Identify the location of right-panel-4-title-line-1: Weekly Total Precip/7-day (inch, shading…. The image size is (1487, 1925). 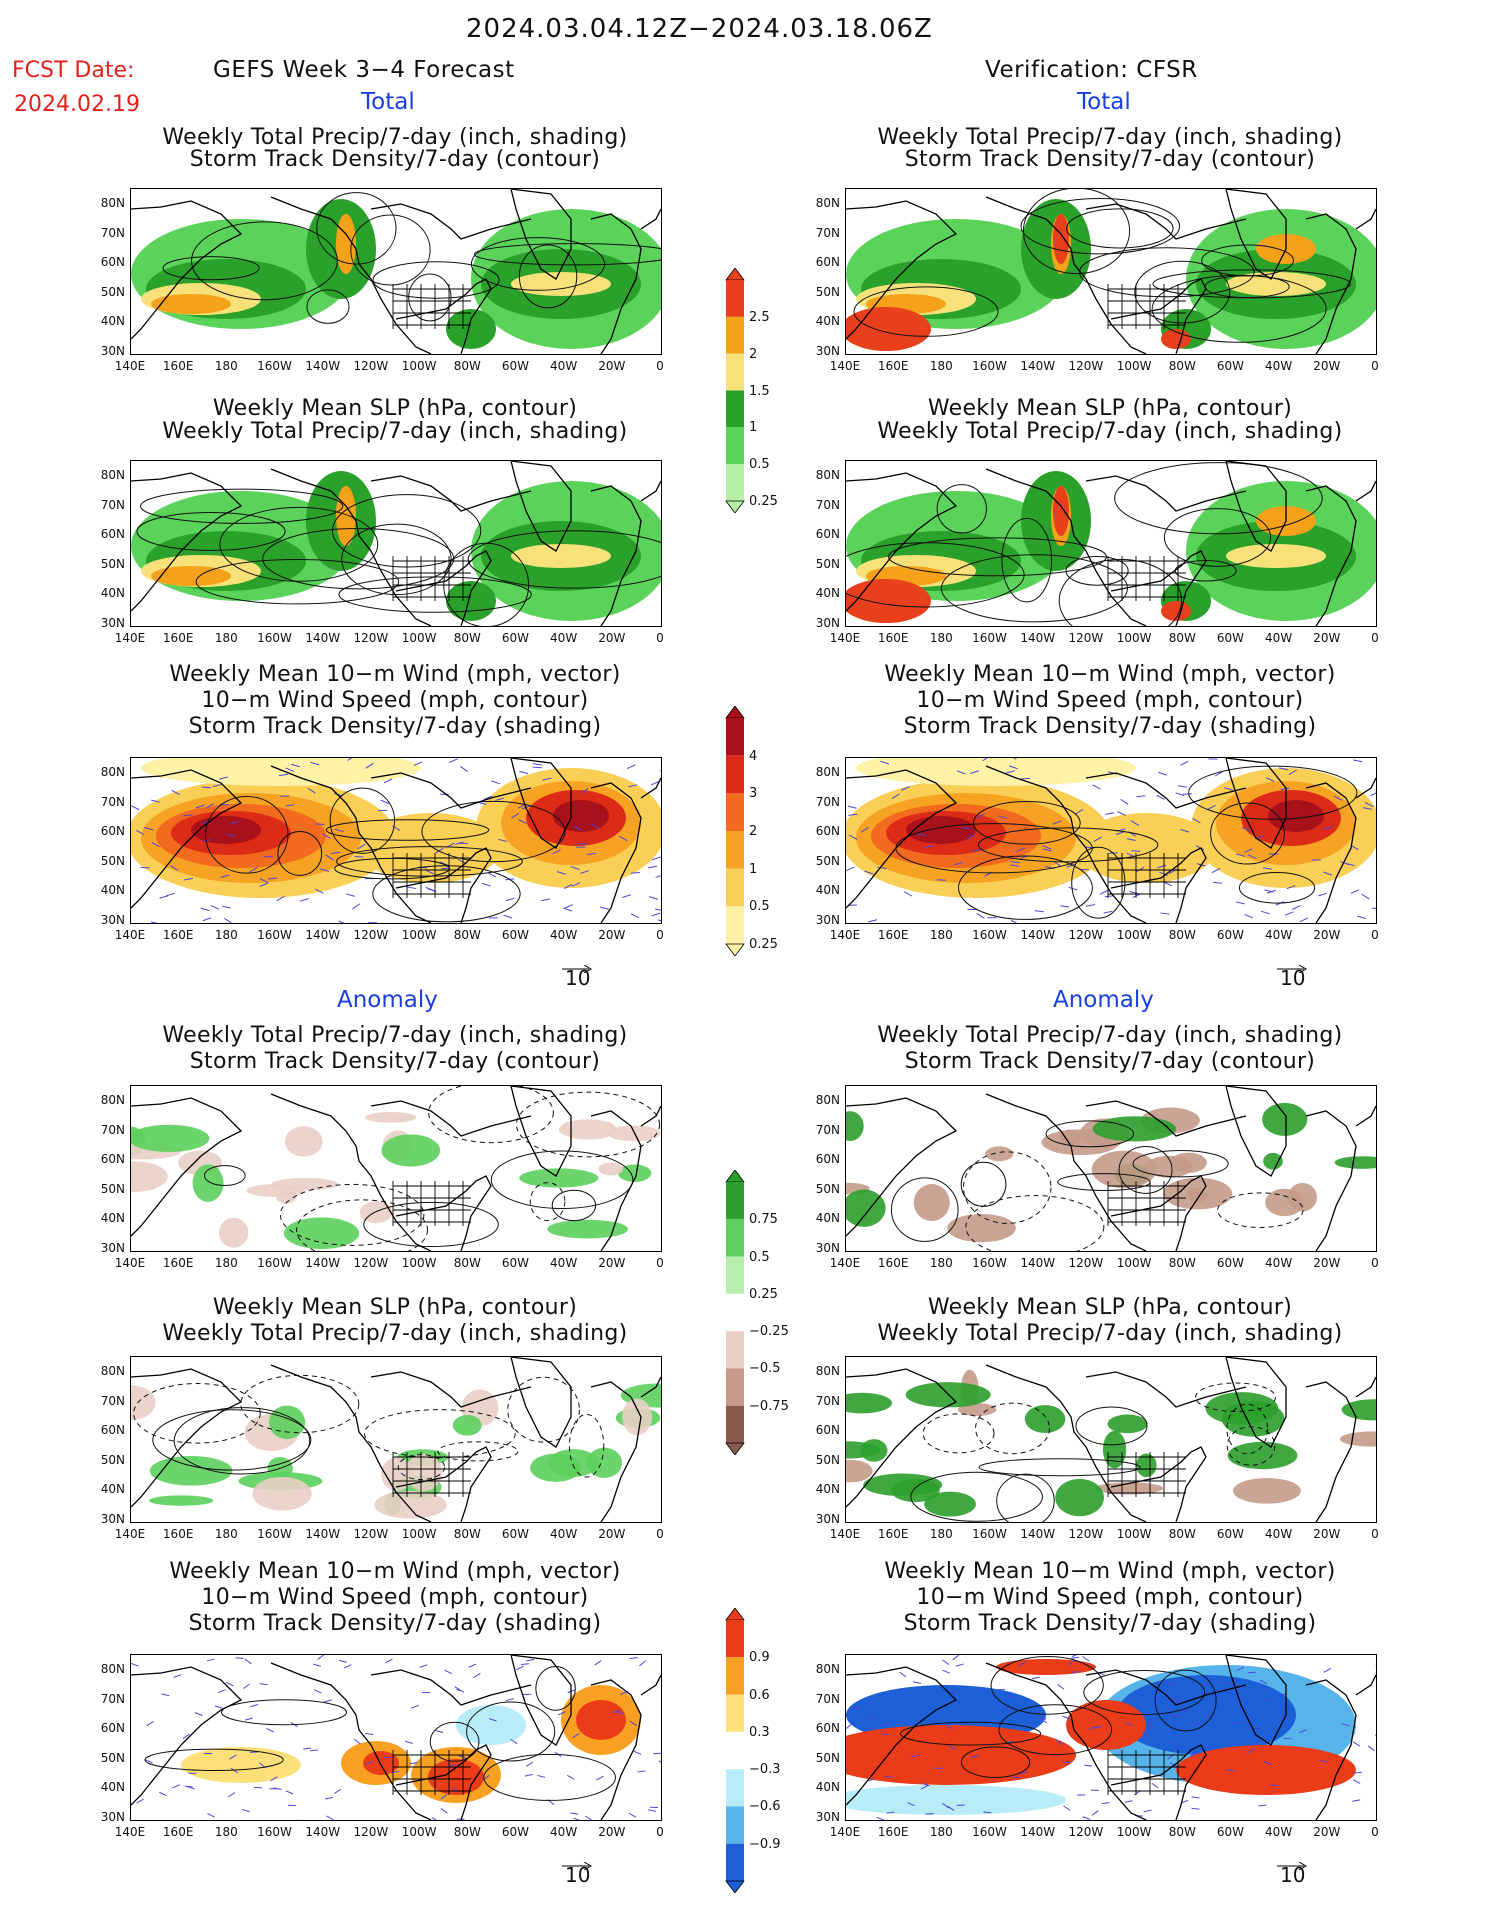
(1110, 1035).